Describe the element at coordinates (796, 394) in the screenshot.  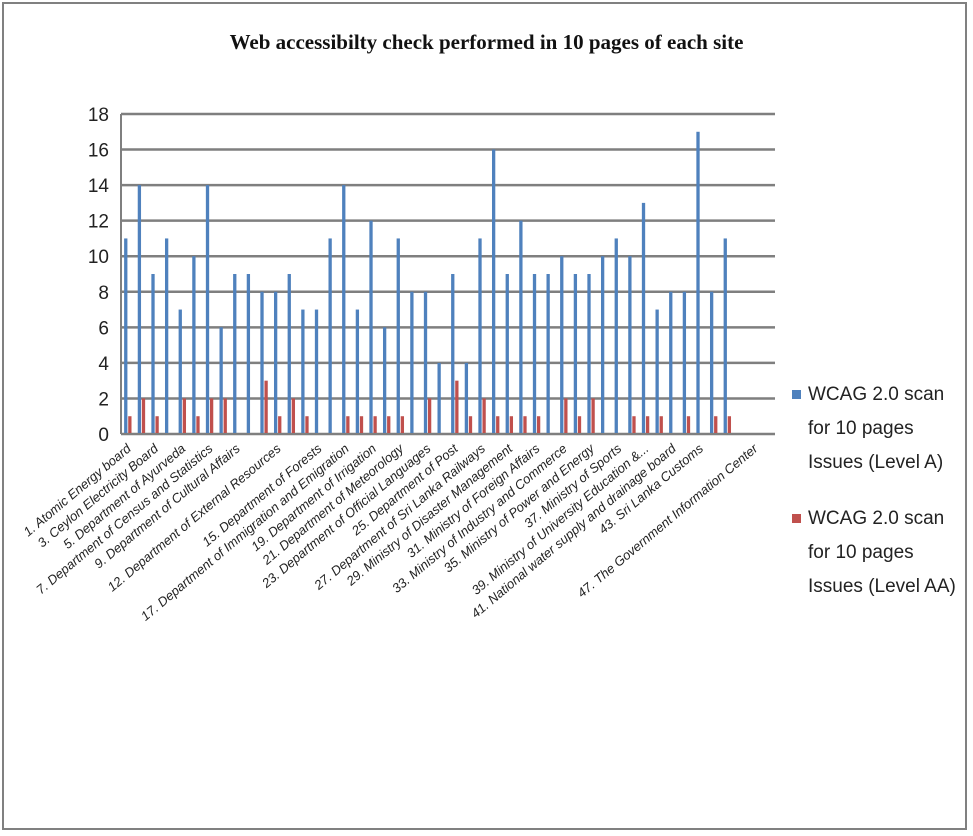
I see `legend-swatch-level-a` at that location.